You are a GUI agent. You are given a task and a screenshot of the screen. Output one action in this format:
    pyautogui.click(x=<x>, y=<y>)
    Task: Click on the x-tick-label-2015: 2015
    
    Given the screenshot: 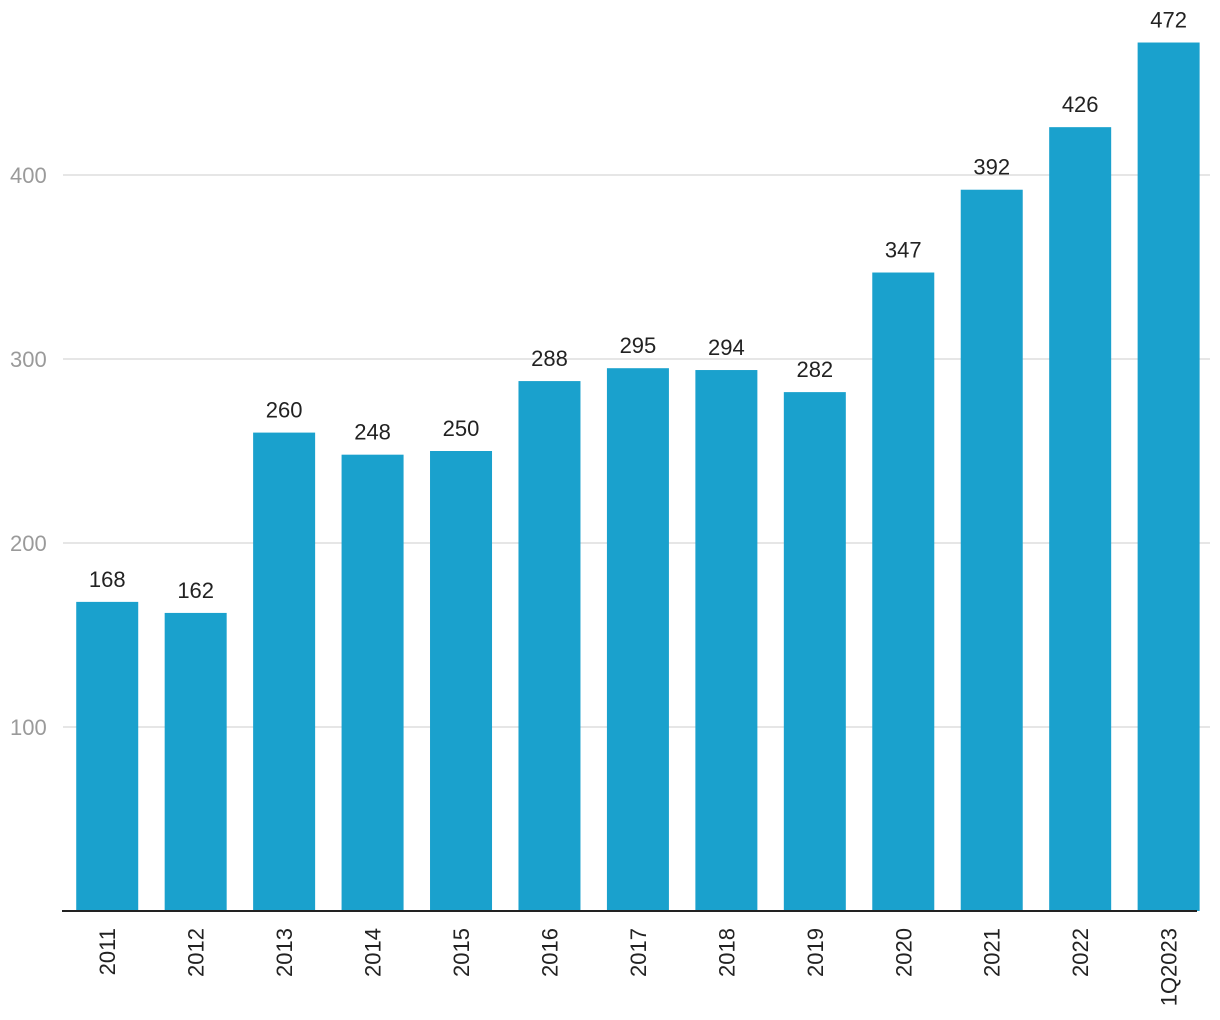 What is the action you would take?
    pyautogui.click(x=461, y=952)
    